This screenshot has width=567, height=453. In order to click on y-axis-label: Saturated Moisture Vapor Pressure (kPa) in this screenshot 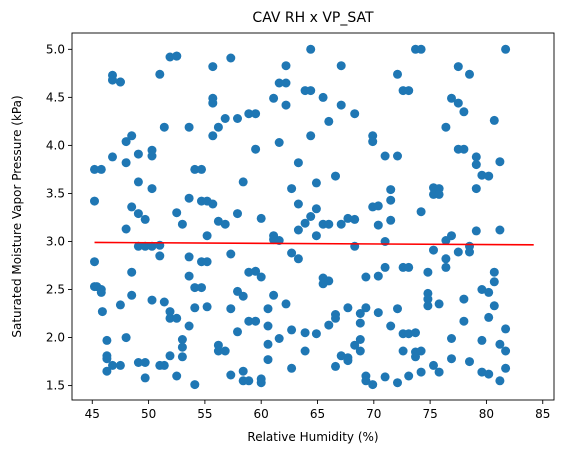, I will do `click(17, 216)`.